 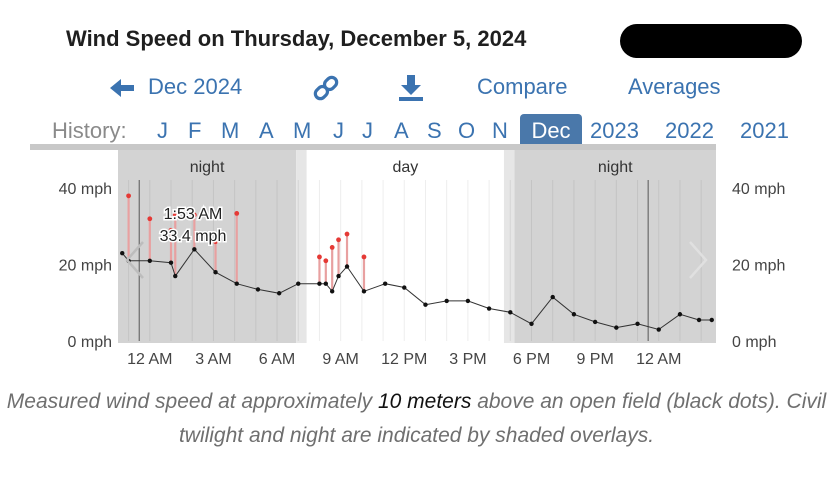 What do you see at coordinates (674, 86) in the screenshot?
I see `averages-link: Averages` at bounding box center [674, 86].